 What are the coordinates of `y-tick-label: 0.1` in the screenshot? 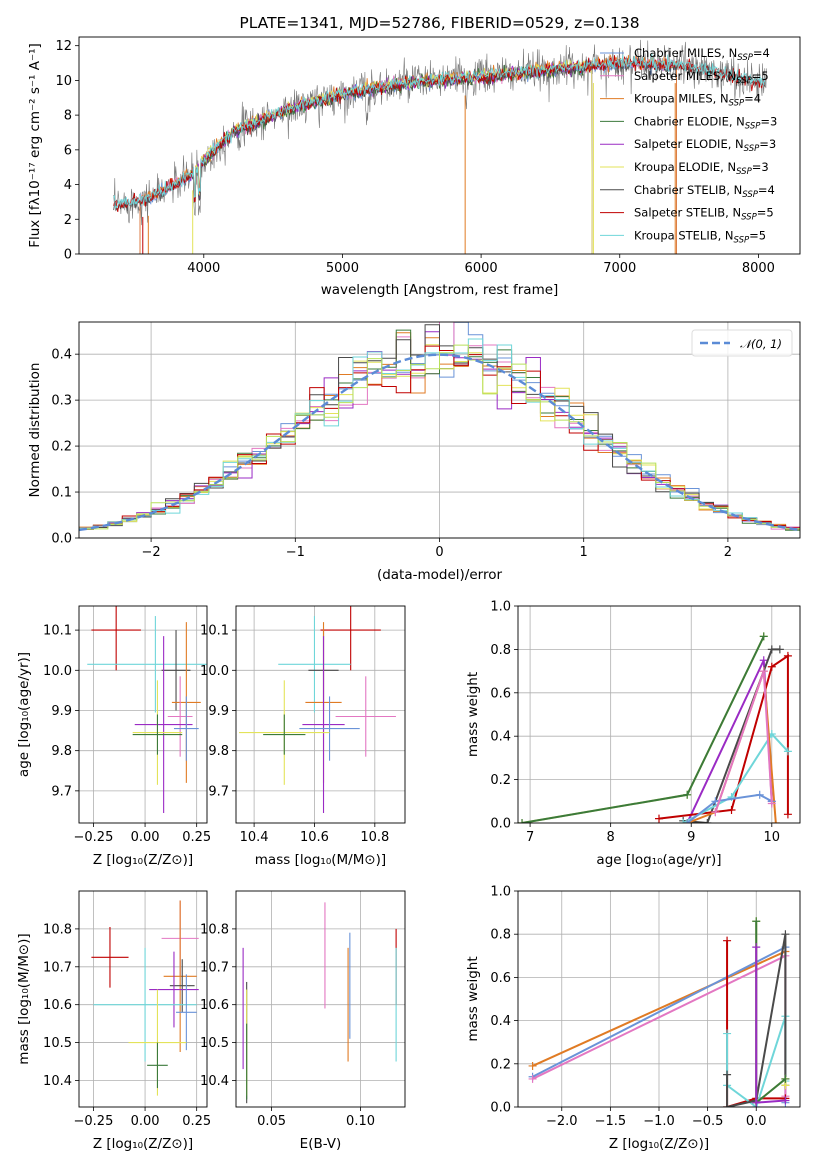 It's located at (61, 493).